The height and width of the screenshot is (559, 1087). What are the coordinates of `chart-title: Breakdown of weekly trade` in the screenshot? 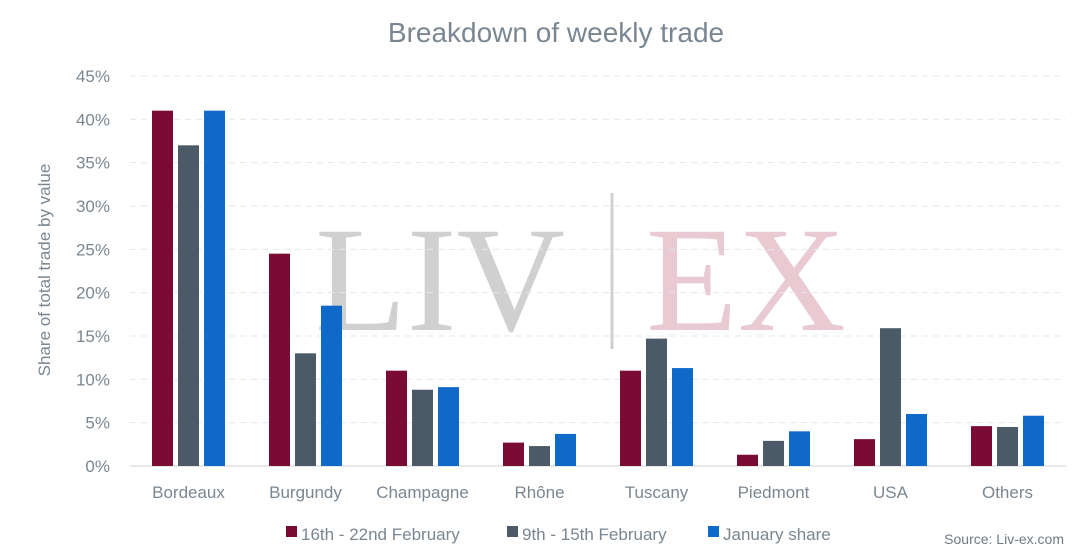 It's located at (556, 32).